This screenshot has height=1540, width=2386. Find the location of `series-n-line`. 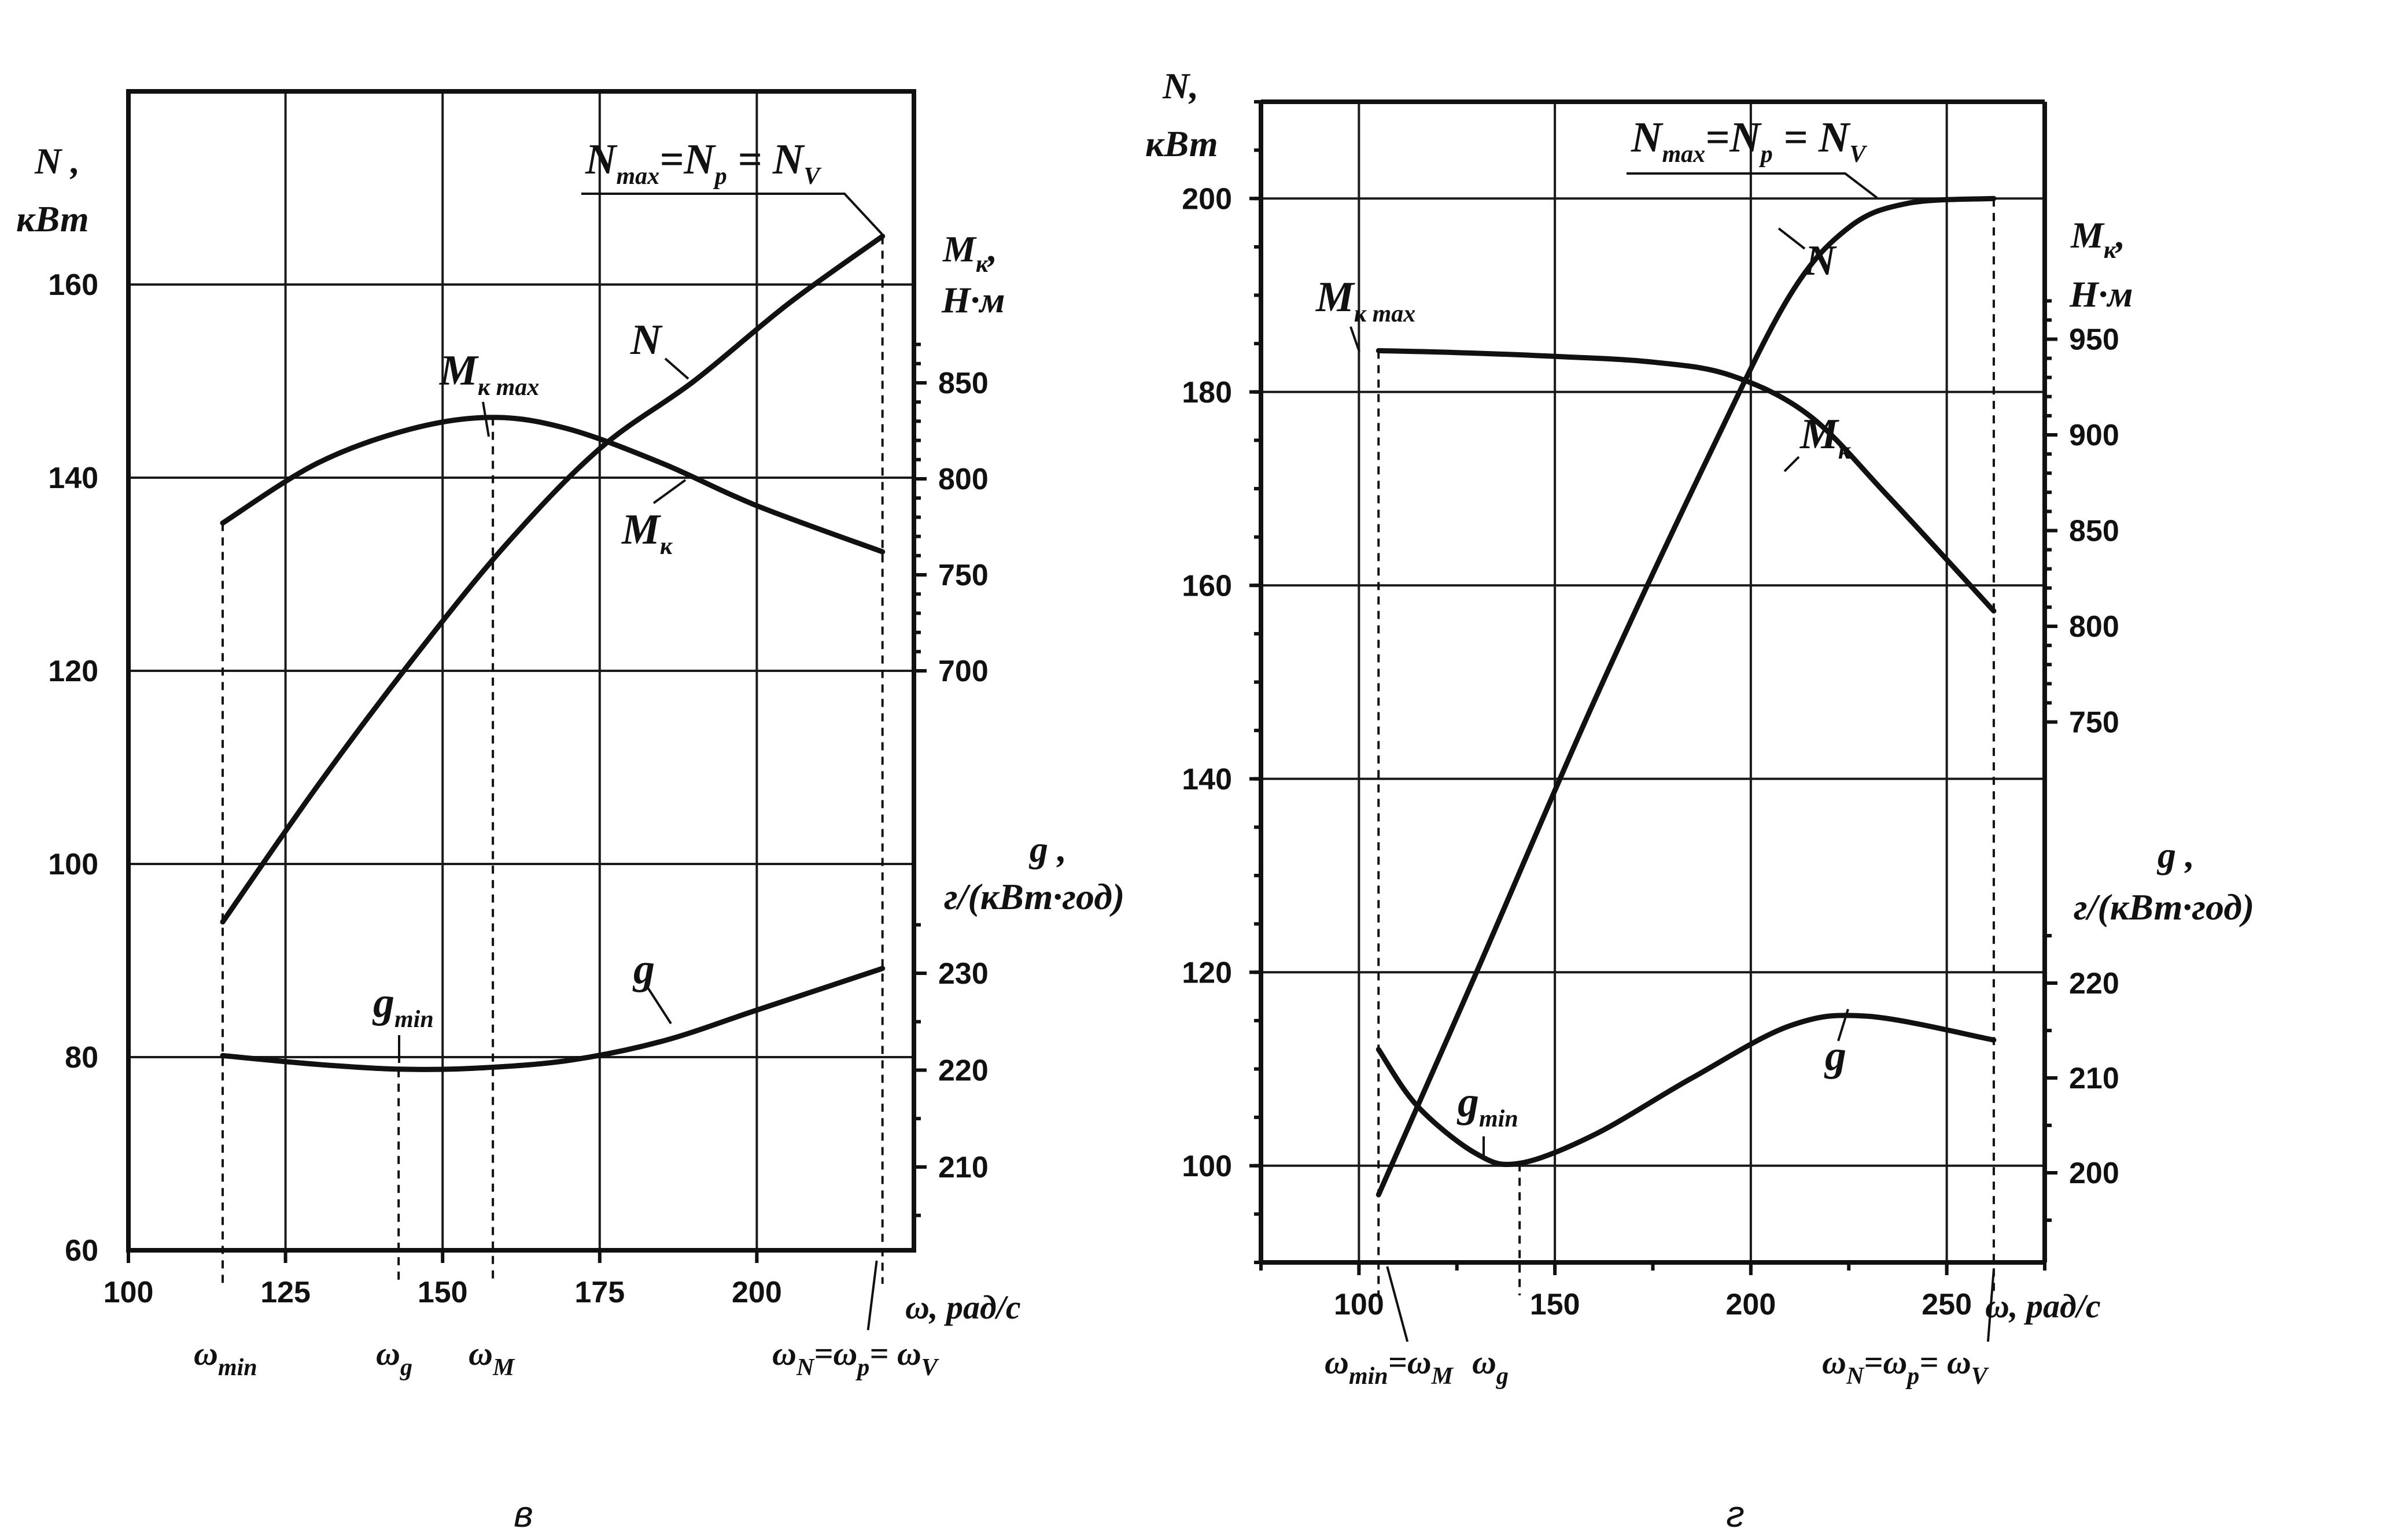

series-n-line is located at coordinates (553, 579).